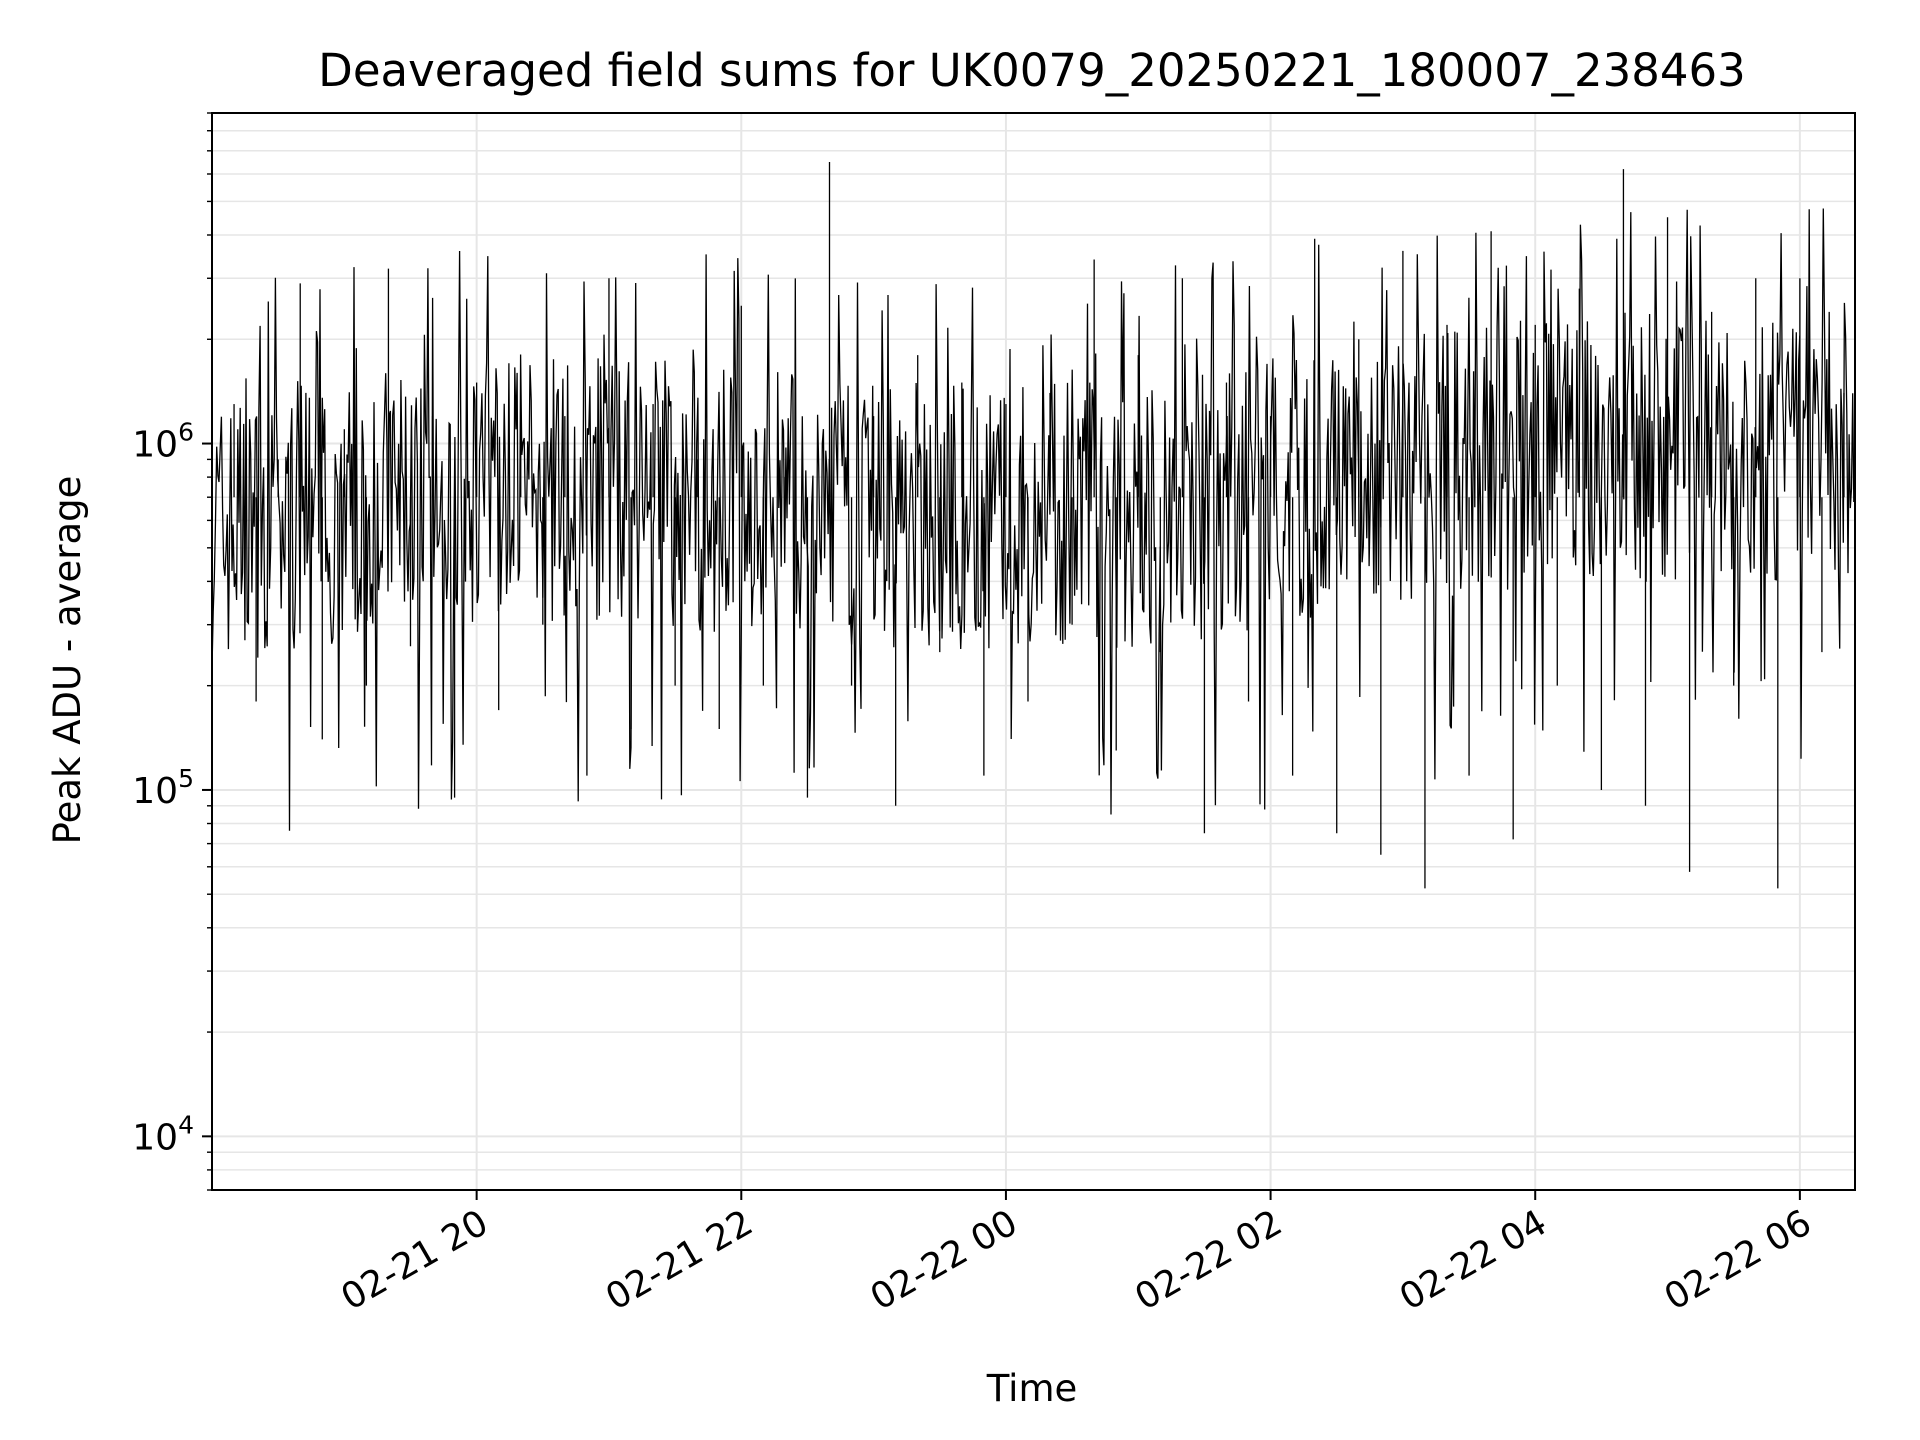 This screenshot has width=1920, height=1440. What do you see at coordinates (163, 442) in the screenshot?
I see `y-tick-label: 10⁶` at bounding box center [163, 442].